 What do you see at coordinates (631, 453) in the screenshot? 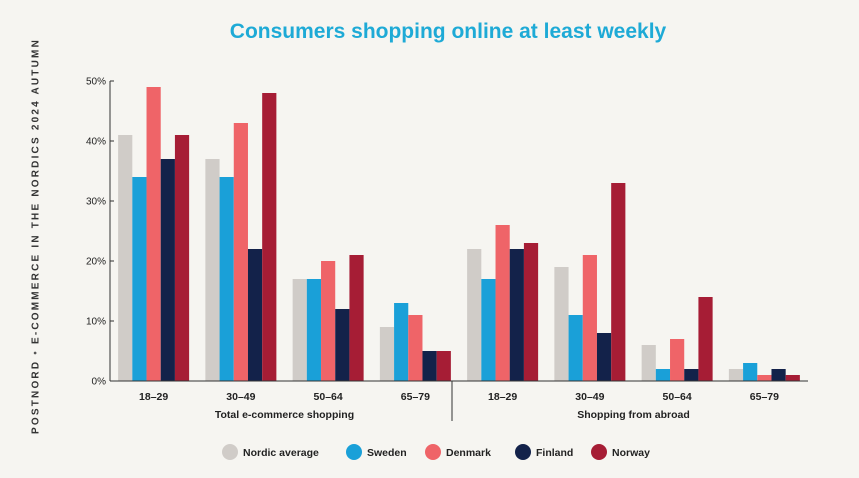
I see `legend-label: Norway` at bounding box center [631, 453].